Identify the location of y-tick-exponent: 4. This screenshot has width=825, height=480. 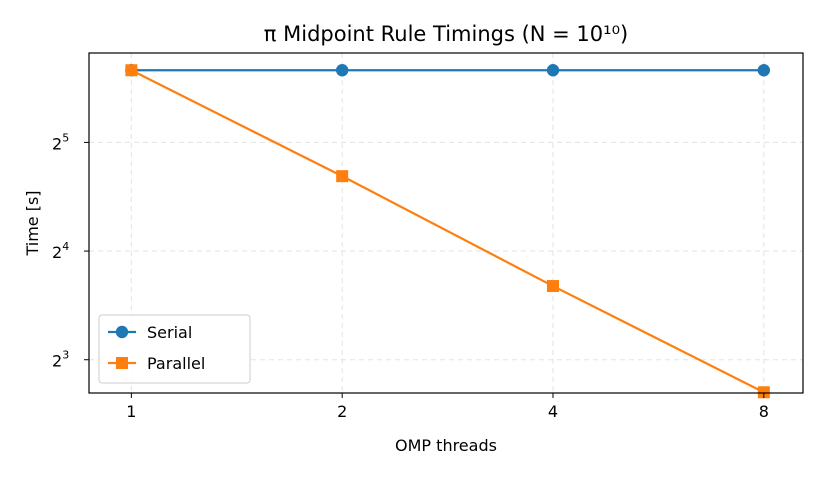
(65, 246).